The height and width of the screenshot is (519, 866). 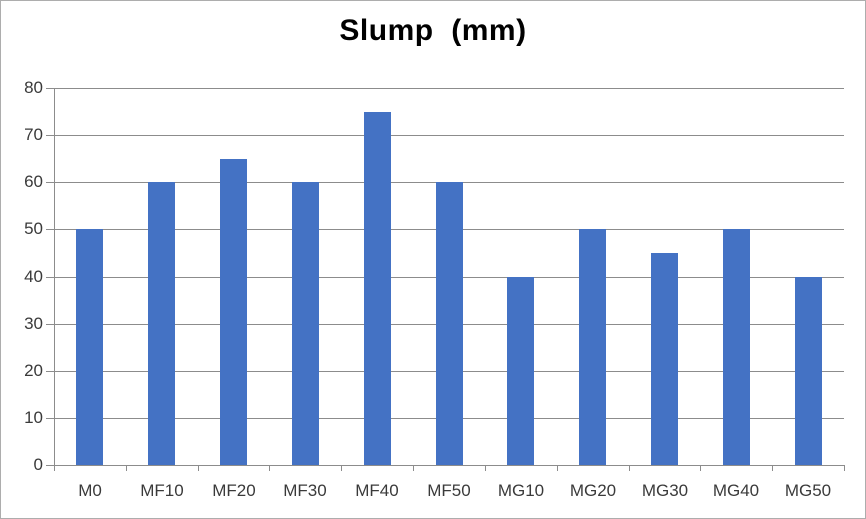 What do you see at coordinates (38, 464) in the screenshot?
I see `y-tick-label: 0` at bounding box center [38, 464].